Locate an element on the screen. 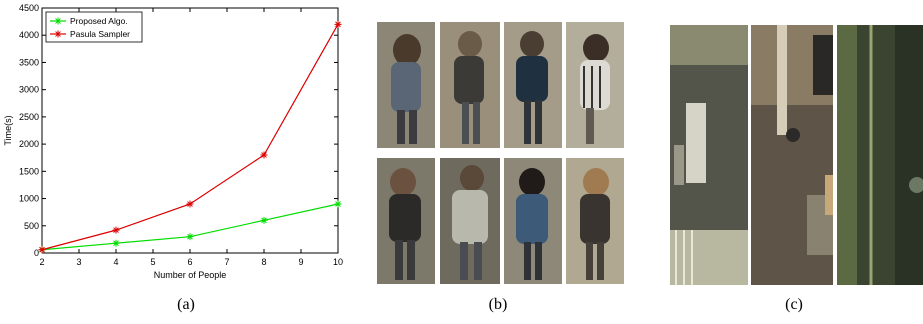  x-tick-label: 8 is located at coordinates (263, 262).